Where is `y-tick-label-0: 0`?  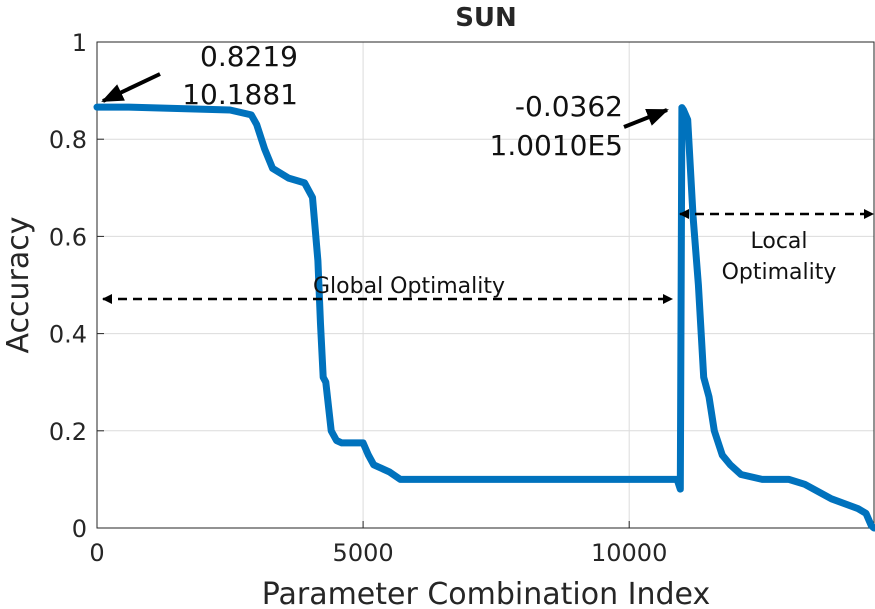 y-tick-label-0: 0 is located at coordinates (79, 529).